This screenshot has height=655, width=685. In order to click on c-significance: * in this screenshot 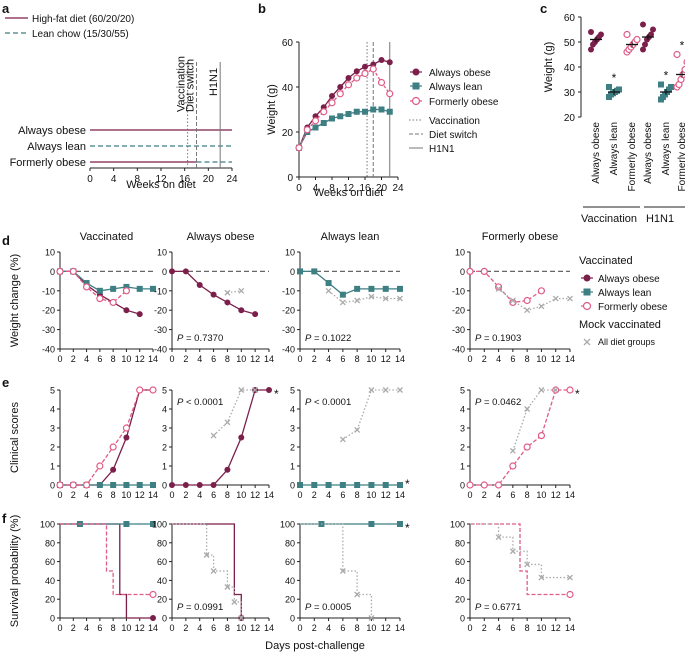, I will do `click(614, 78)`.